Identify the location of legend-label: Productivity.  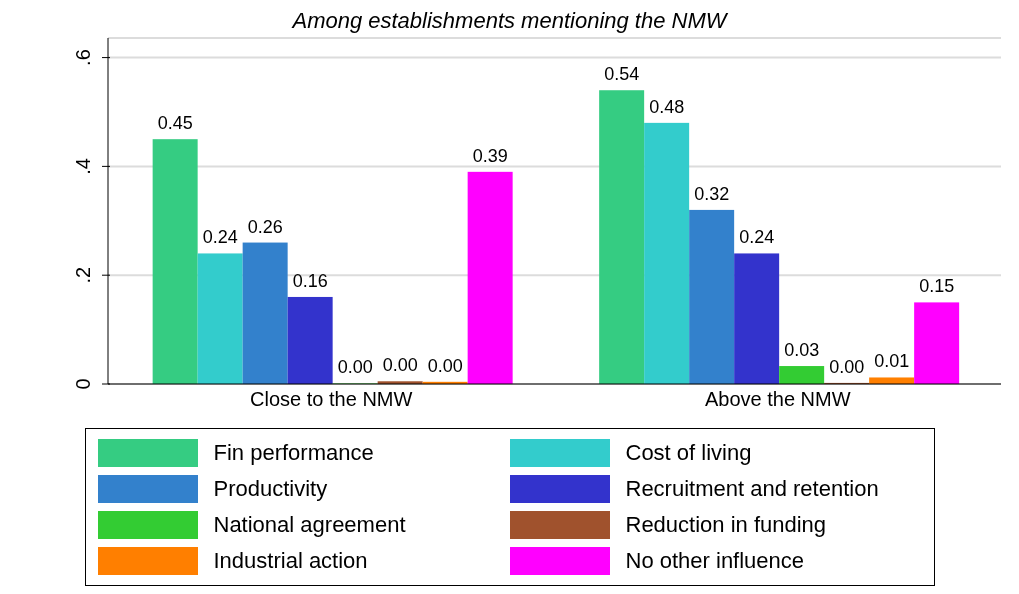
(270, 489).